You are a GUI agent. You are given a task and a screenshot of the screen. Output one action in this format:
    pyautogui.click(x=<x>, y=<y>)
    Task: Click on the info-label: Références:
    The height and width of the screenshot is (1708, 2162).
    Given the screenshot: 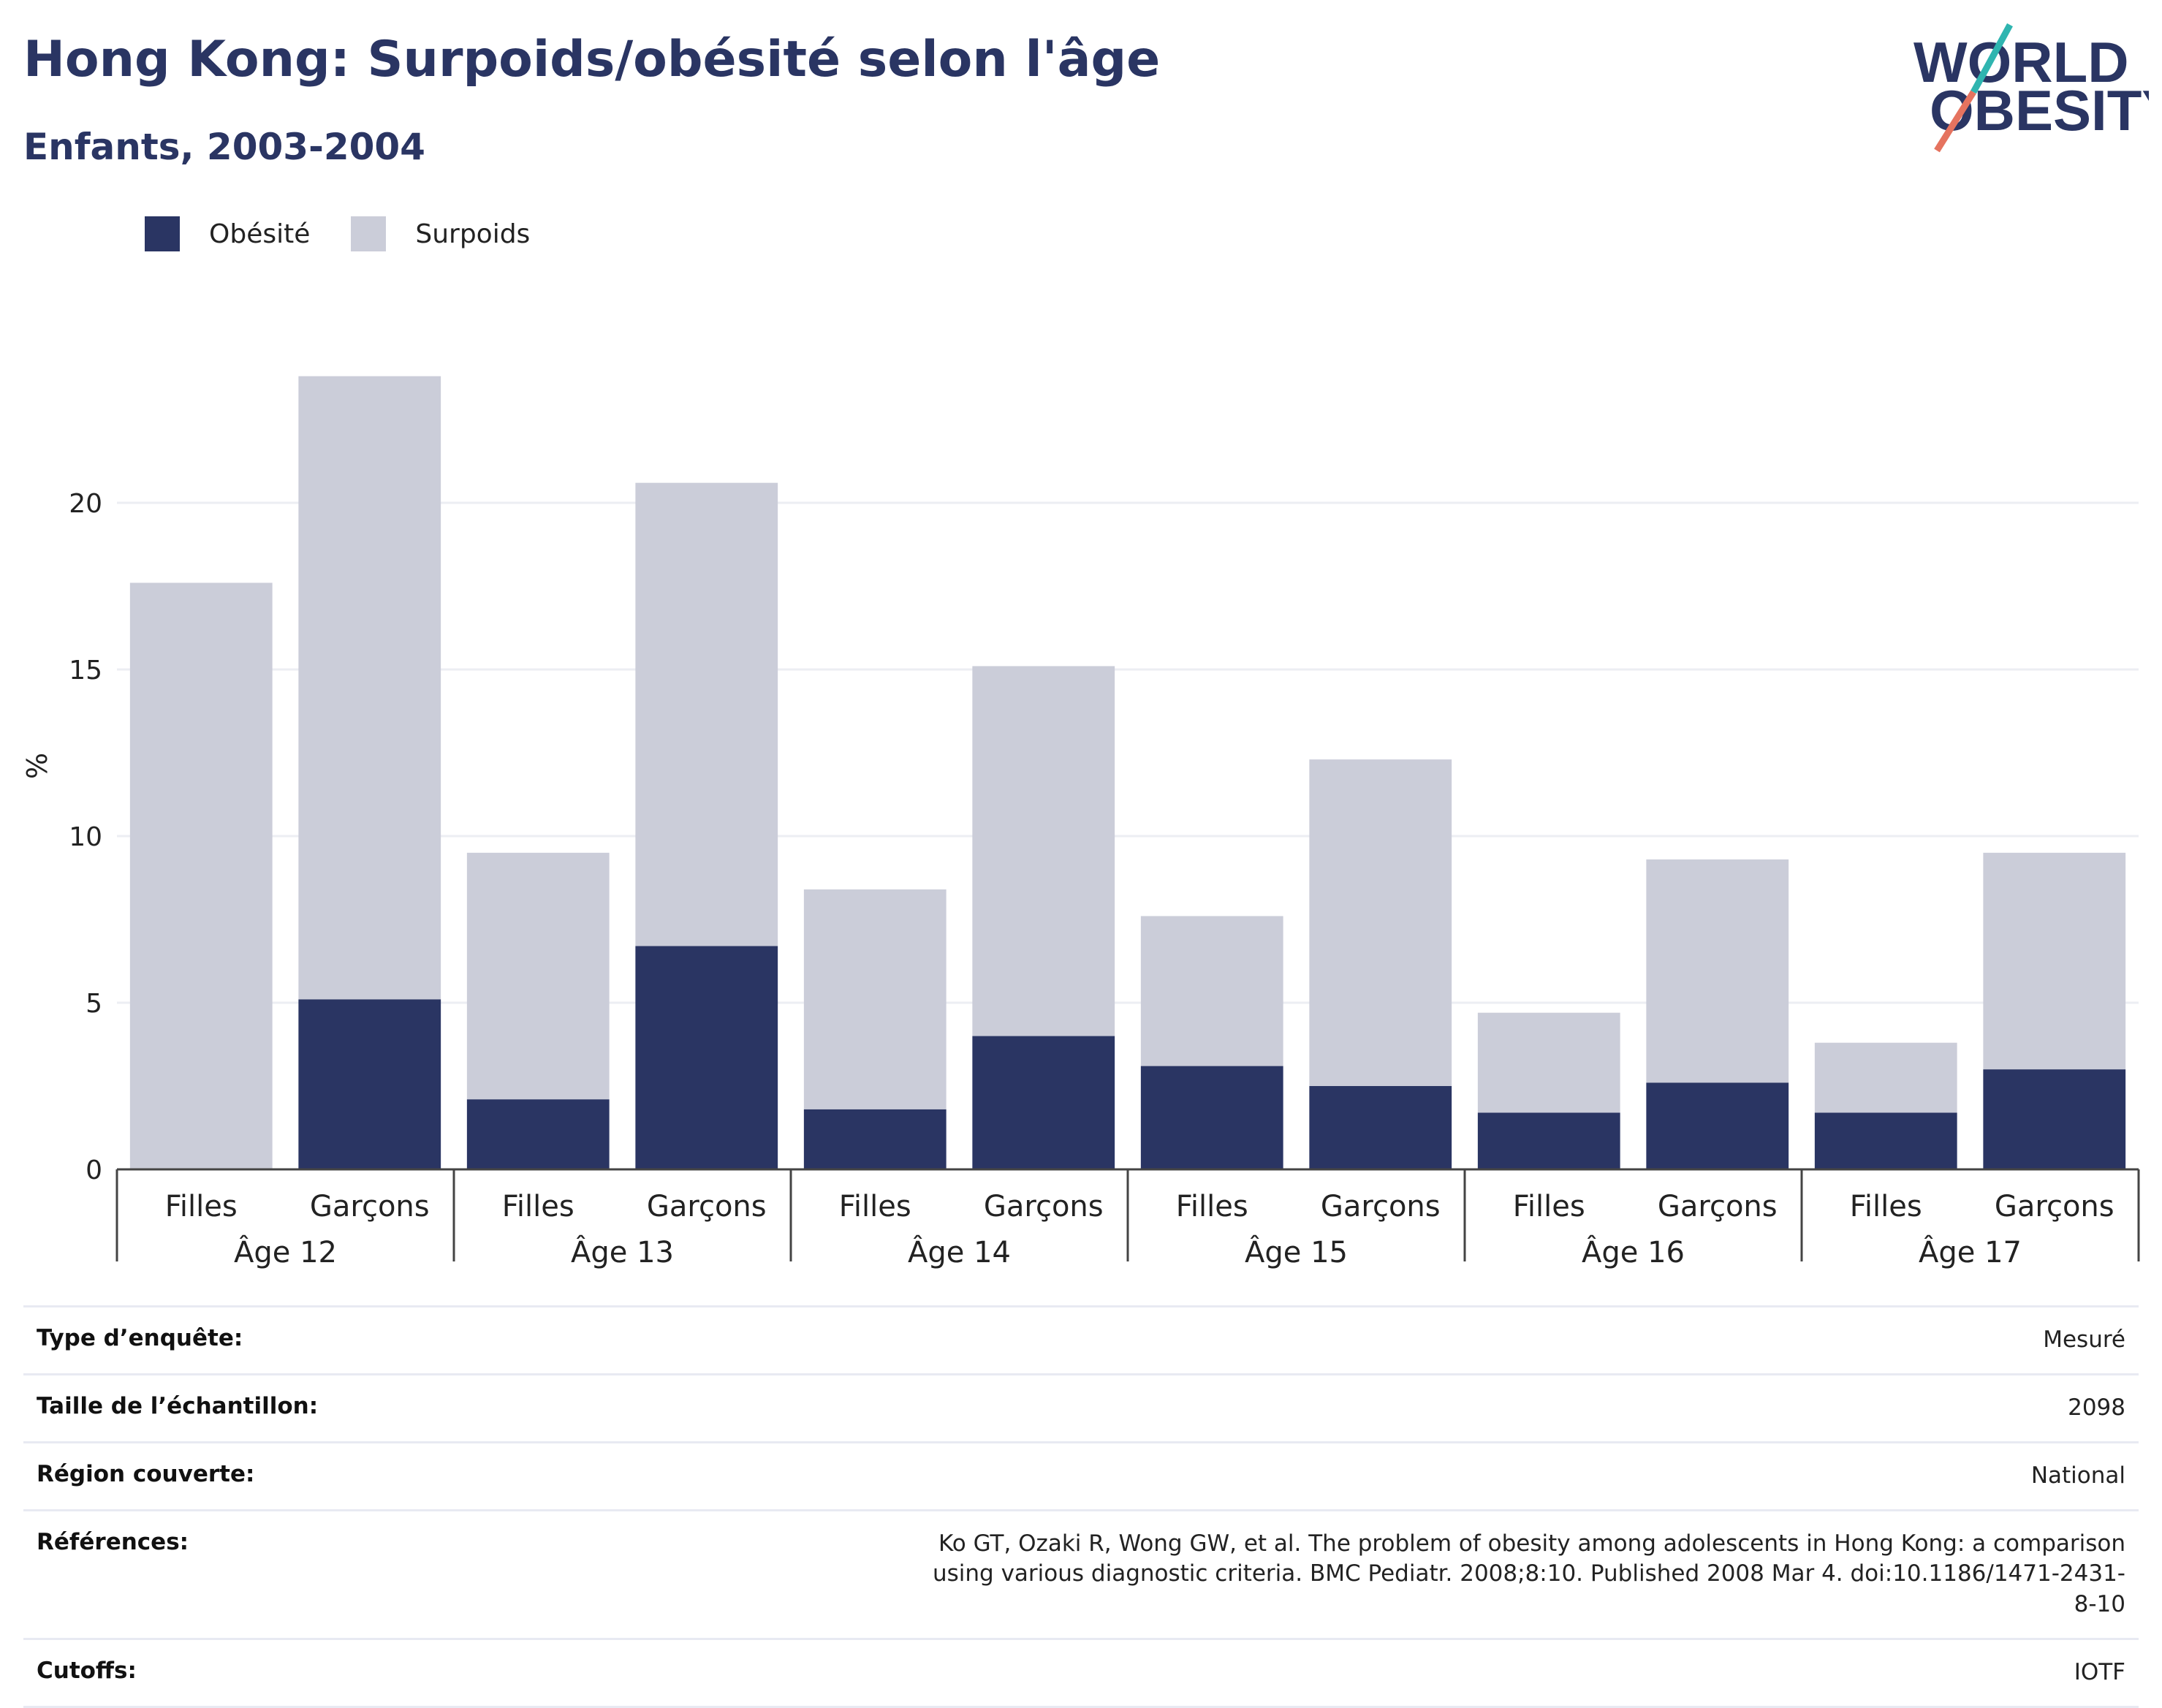 What is the action you would take?
    pyautogui.click(x=177, y=1574)
    